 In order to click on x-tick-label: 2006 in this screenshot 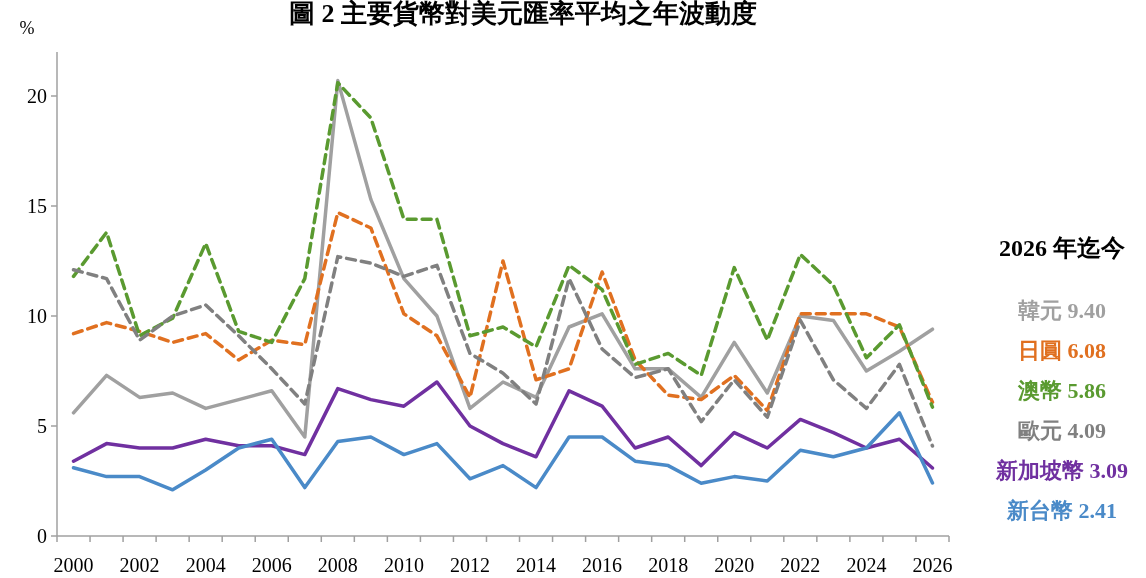, I will do `click(271, 565)`.